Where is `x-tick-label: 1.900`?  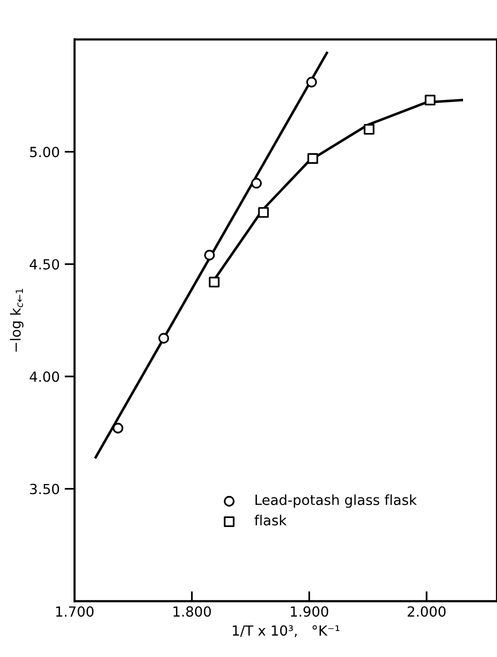
x-tick-label: 1.900 is located at coordinates (309, 611).